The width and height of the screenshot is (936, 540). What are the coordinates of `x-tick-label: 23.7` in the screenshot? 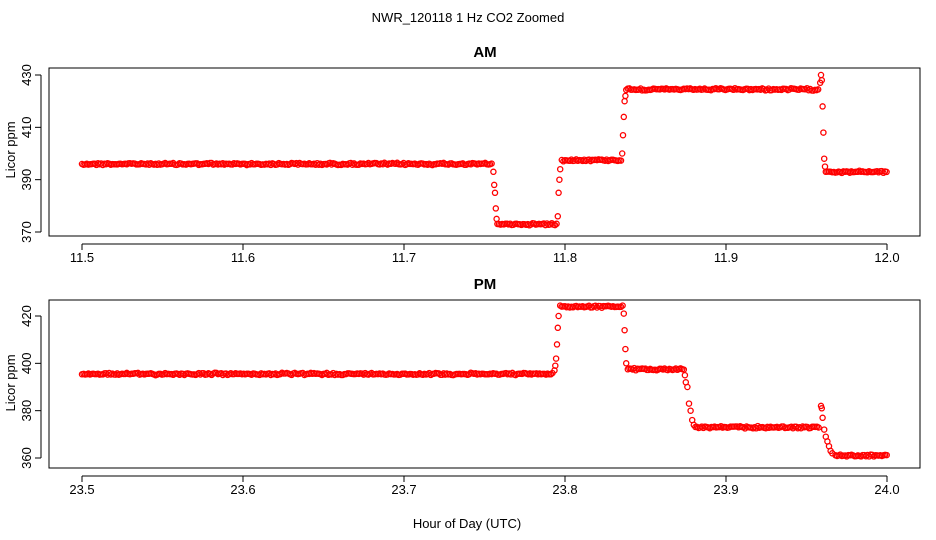 It's located at (403, 489).